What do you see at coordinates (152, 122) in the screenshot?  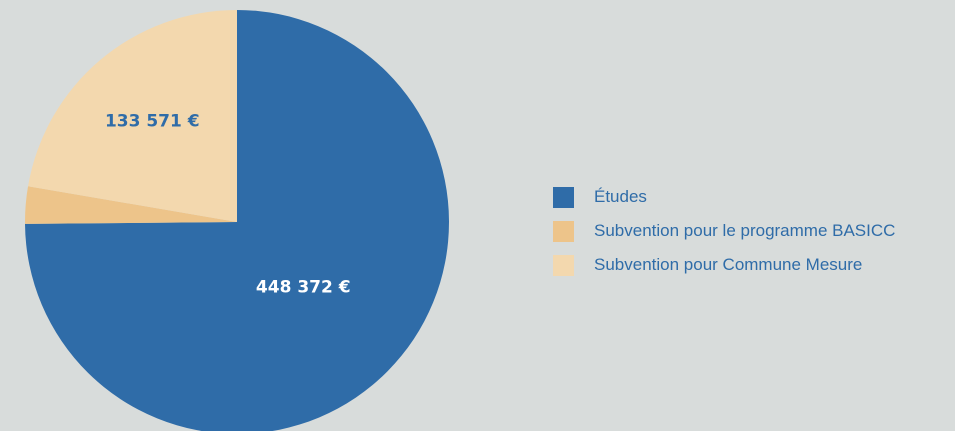 I see `pie-label-commune-mesure: 133 571 €` at bounding box center [152, 122].